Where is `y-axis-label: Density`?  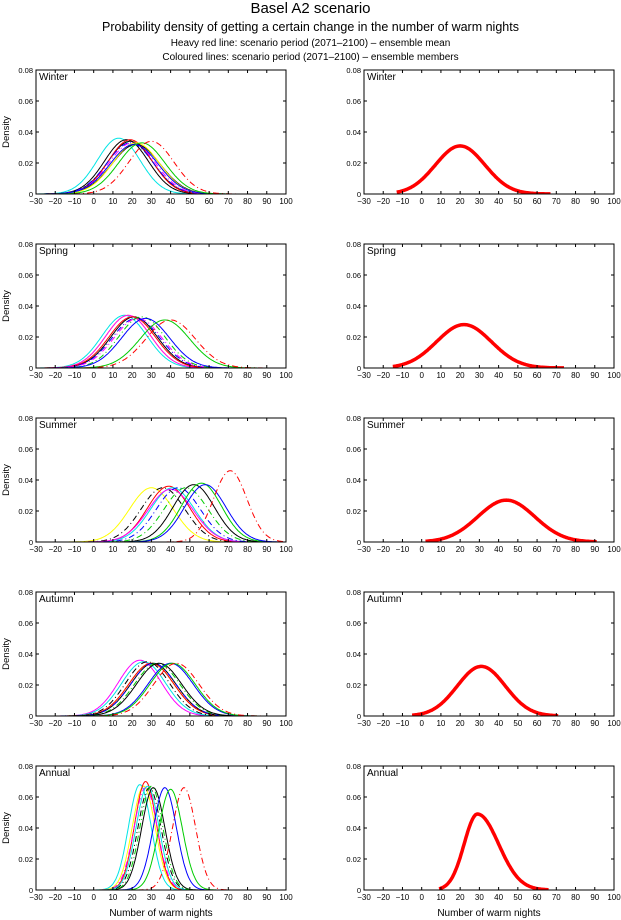
y-axis-label: Density is located at coordinates (6, 828).